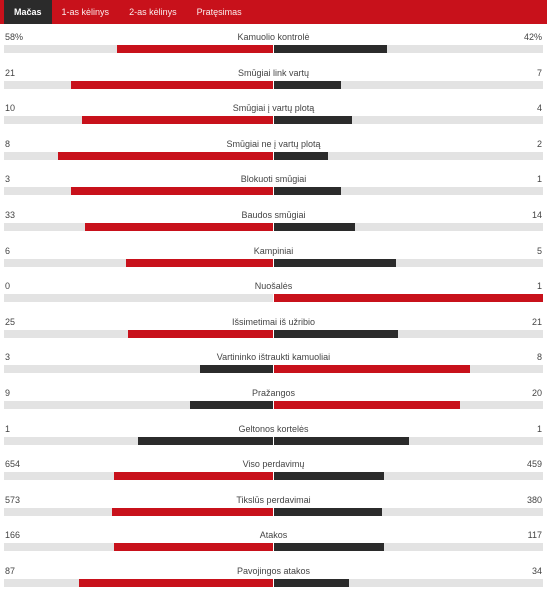 The width and height of the screenshot is (547, 597). Describe the element at coordinates (153, 12) in the screenshot. I see `tab-second-half: 2-as kėlinys` at that location.